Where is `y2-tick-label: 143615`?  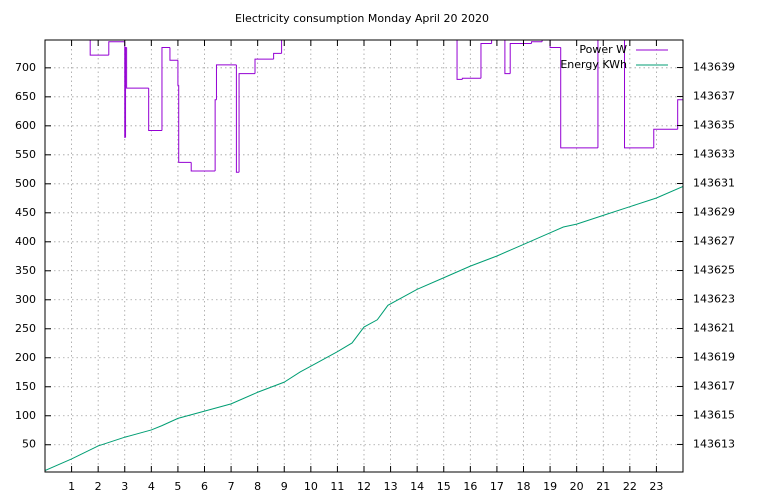 y2-tick-label: 143615 is located at coordinates (714, 414).